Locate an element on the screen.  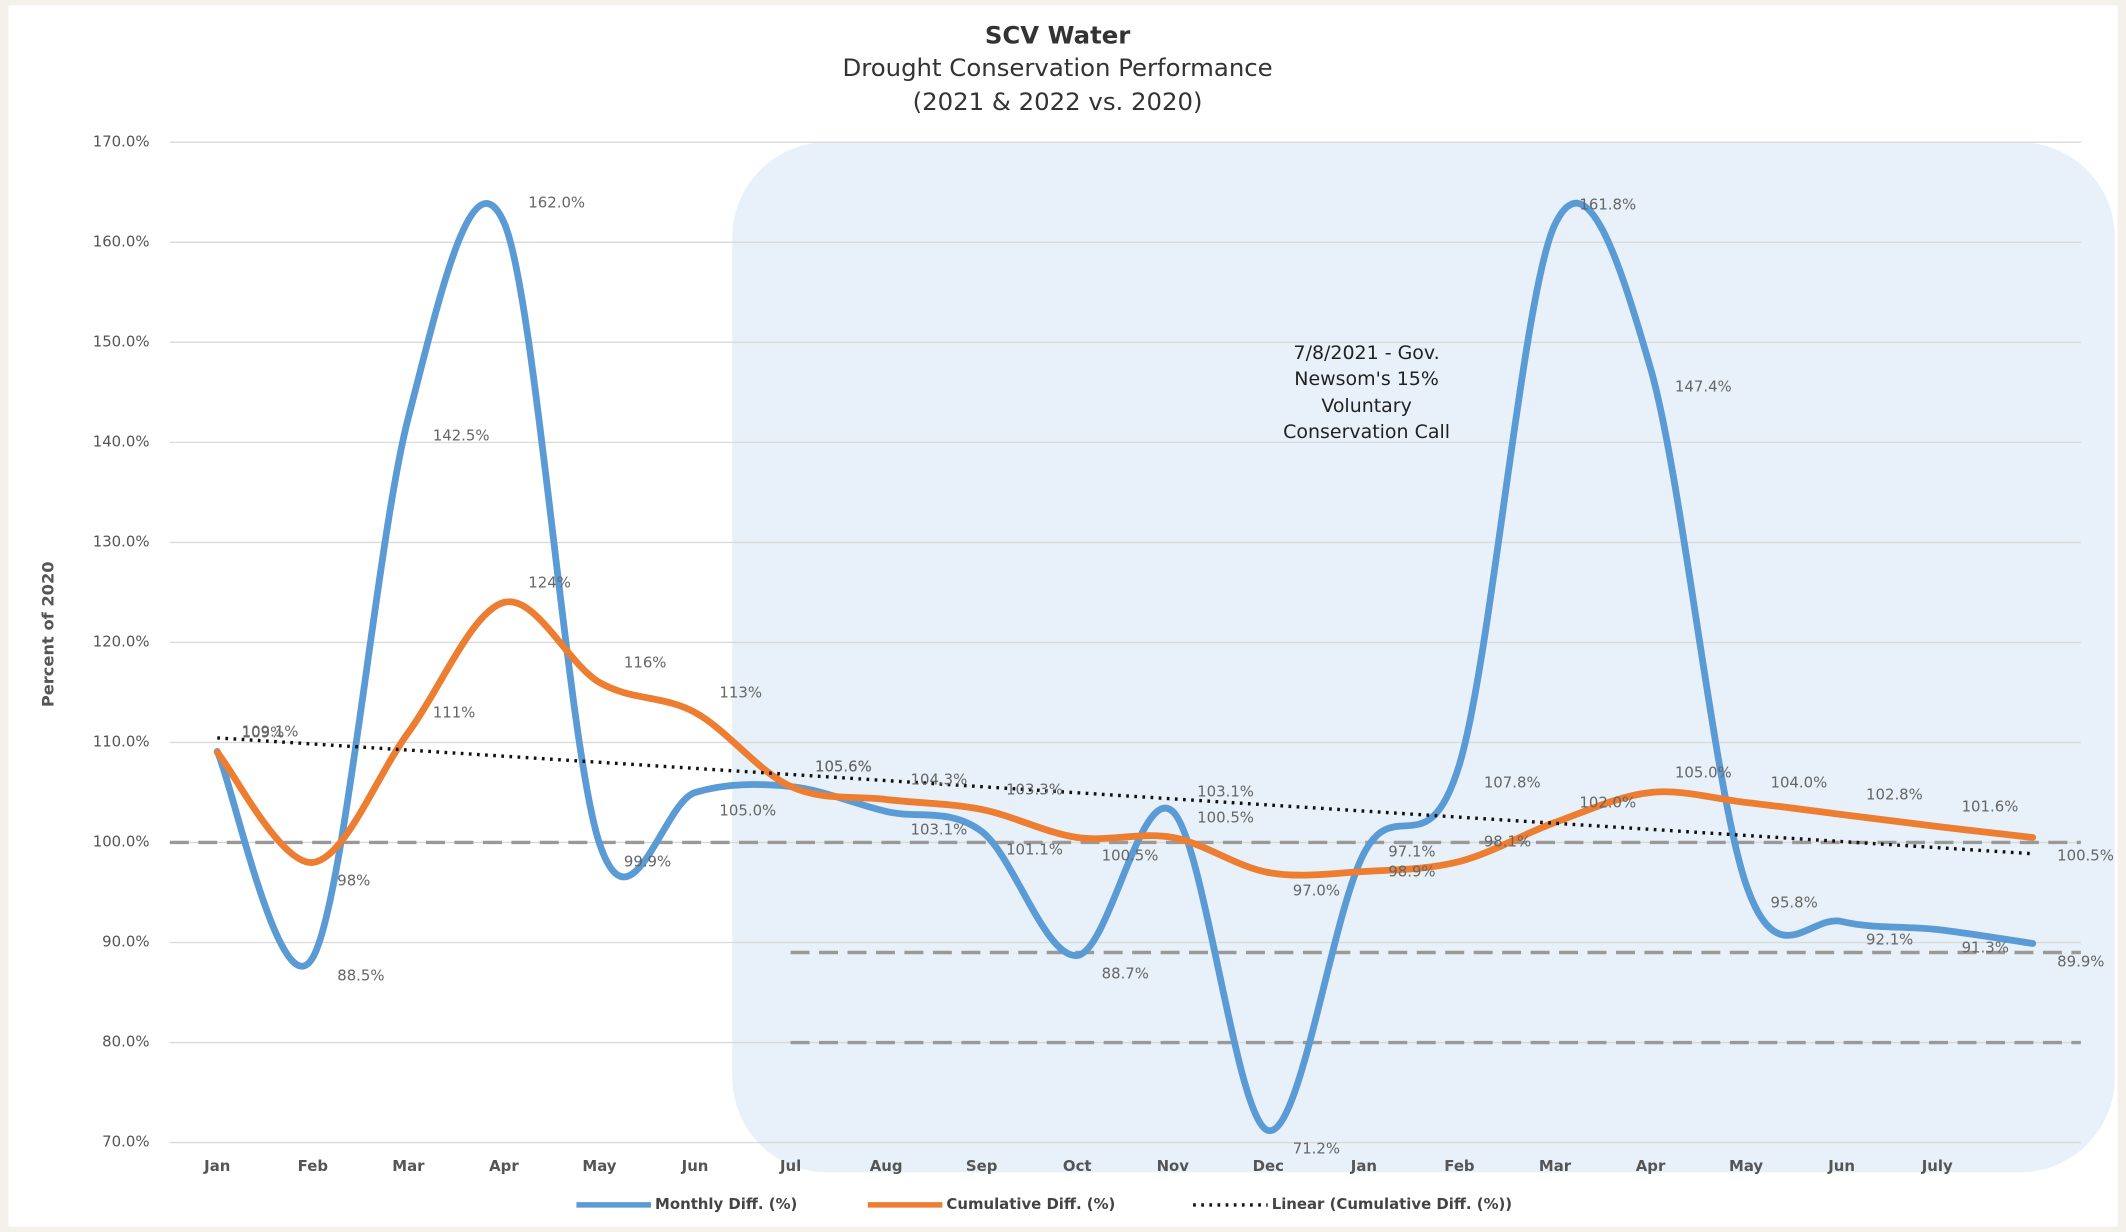
y-tick-label: 90.0% is located at coordinates (125, 942).